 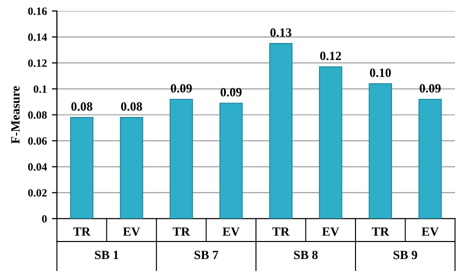 I want to click on y-tick-label: 0, so click(x=44, y=219).